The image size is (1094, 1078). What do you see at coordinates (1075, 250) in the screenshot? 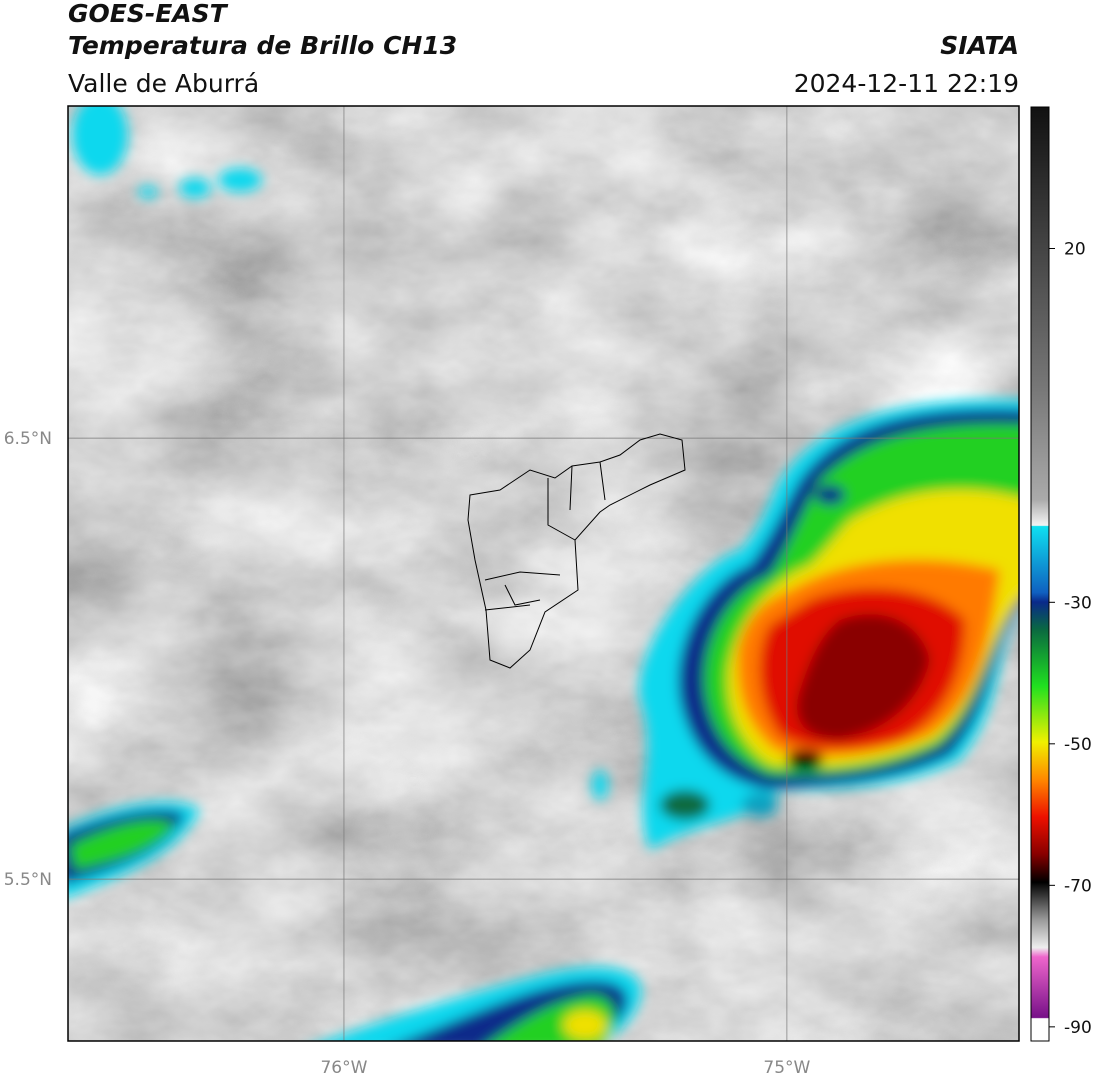
I see `colorbar-tick-label: 20` at bounding box center [1075, 250].